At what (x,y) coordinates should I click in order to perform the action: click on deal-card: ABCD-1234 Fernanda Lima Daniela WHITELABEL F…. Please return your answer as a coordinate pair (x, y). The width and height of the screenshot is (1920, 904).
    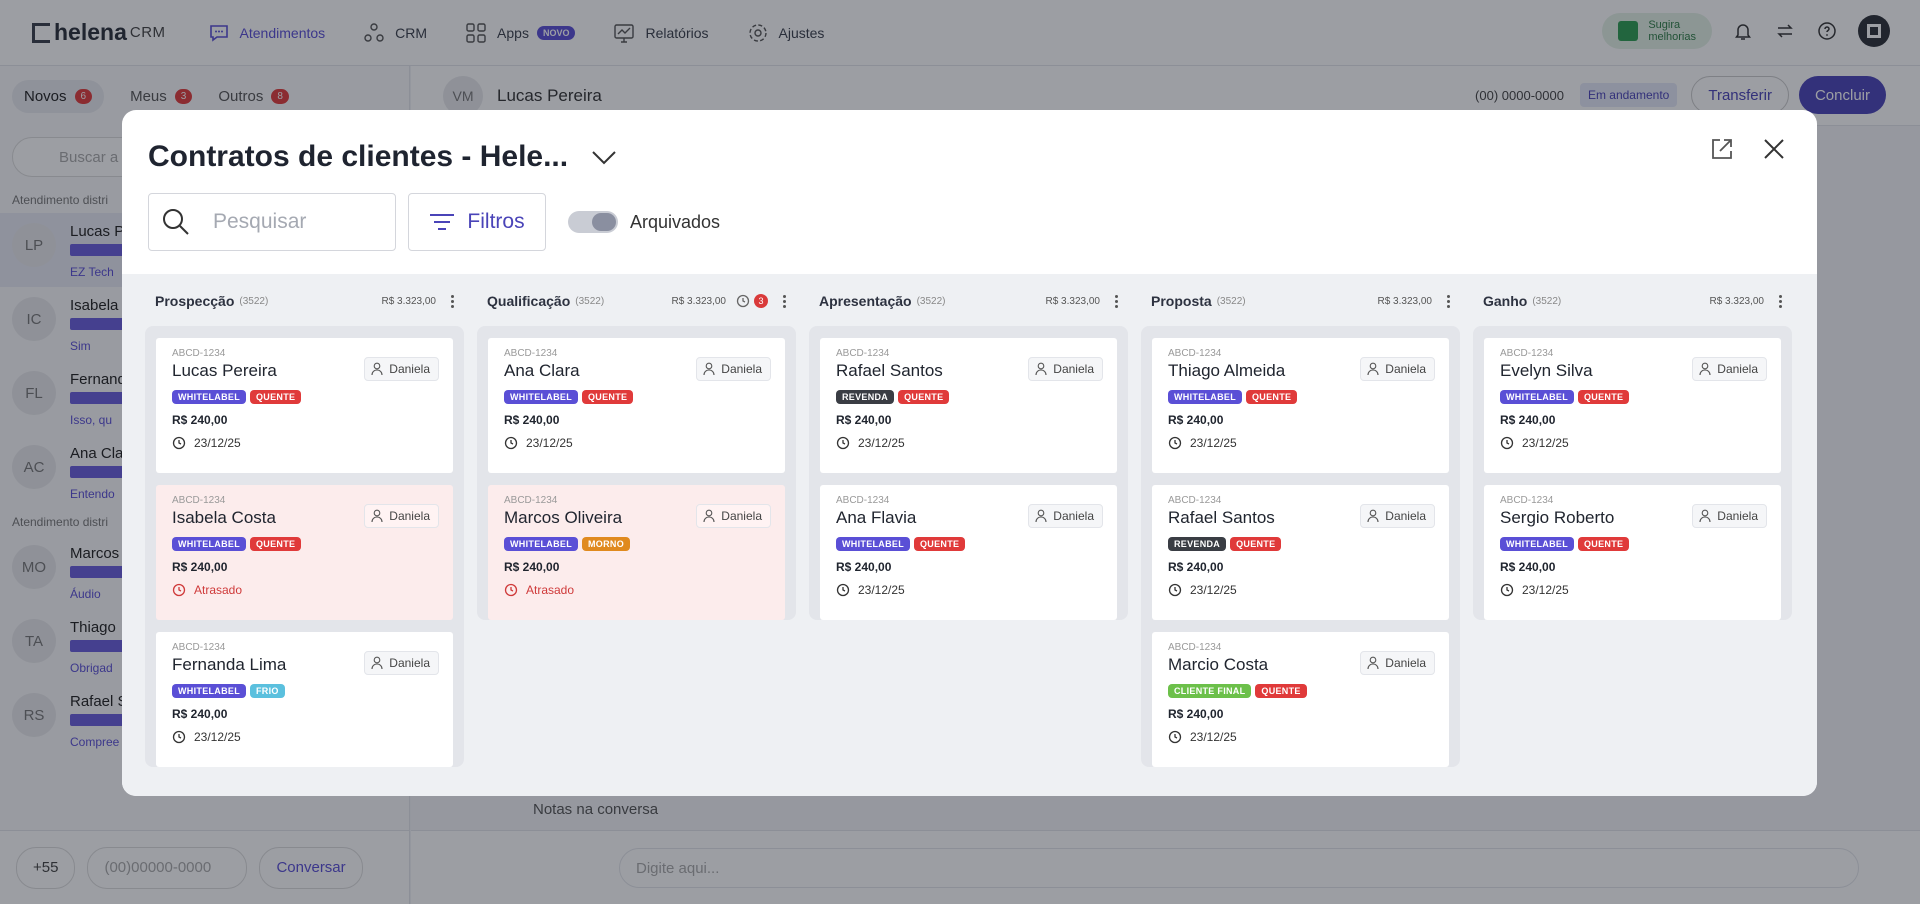
    Looking at the image, I should click on (304, 699).